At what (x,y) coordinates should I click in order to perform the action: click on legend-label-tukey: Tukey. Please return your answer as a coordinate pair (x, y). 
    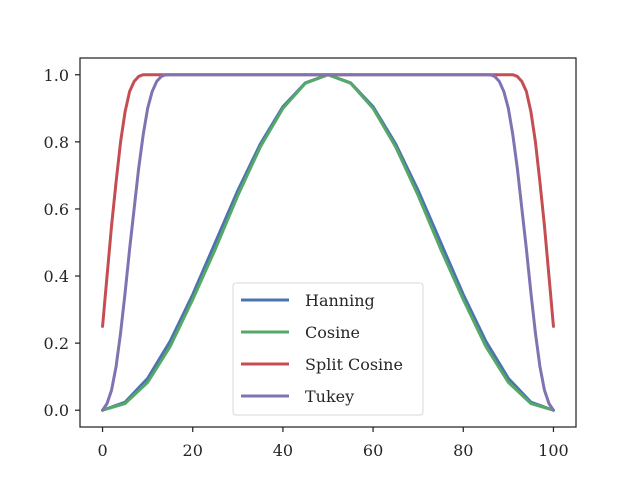
    Looking at the image, I should click on (329, 396).